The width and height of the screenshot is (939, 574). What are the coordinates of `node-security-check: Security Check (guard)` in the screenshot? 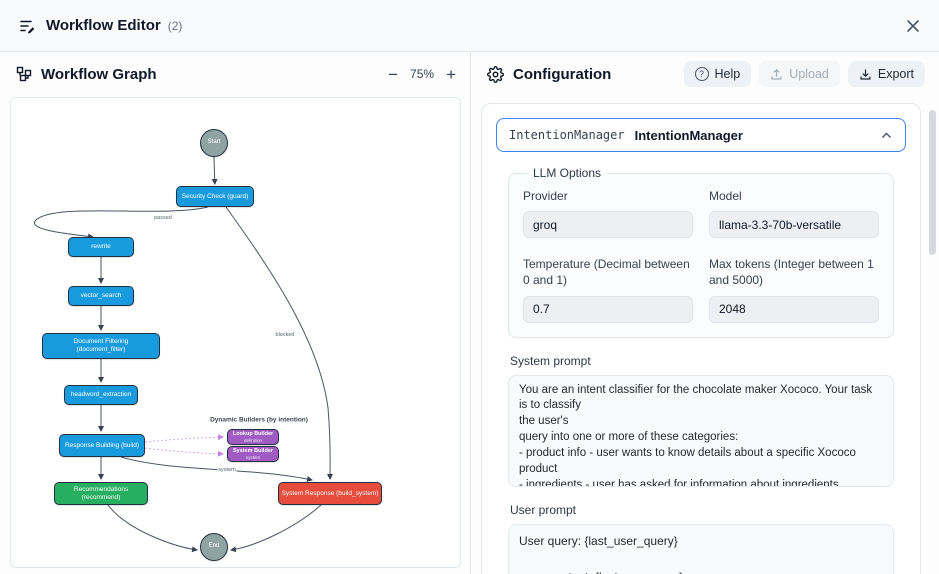 It's located at (215, 196).